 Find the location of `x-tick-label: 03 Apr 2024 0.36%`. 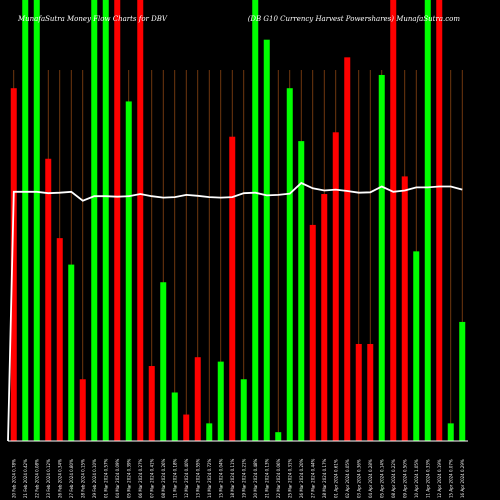

x-tick-label: 03 Apr 2024 0.36% is located at coordinates (358, 478).